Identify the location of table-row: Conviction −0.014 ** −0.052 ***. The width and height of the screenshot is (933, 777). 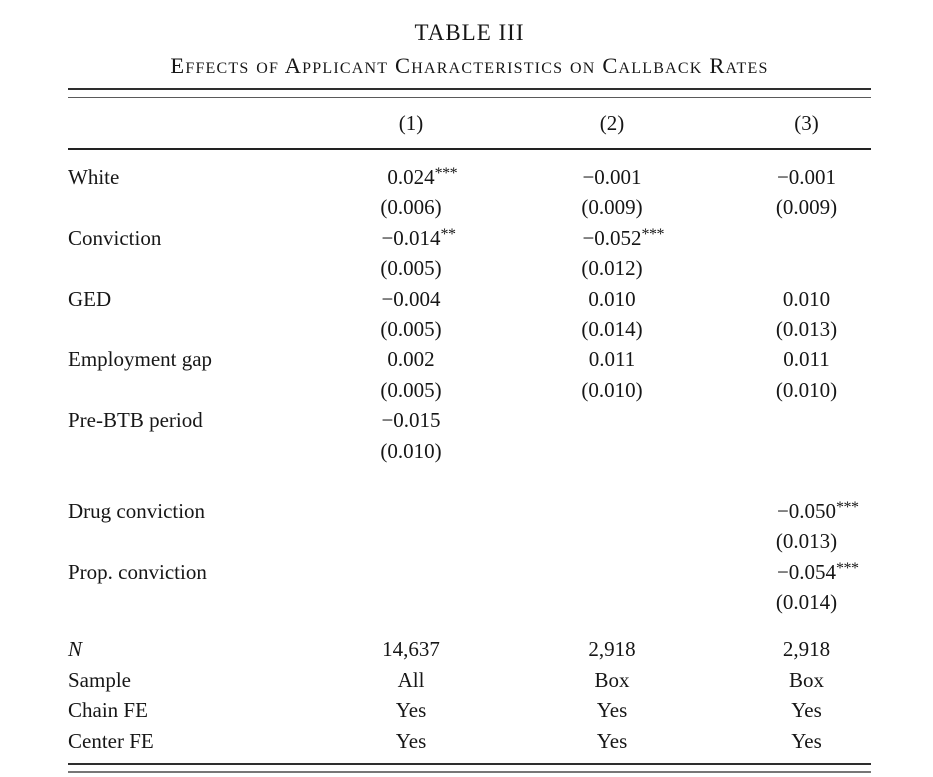
(469, 238).